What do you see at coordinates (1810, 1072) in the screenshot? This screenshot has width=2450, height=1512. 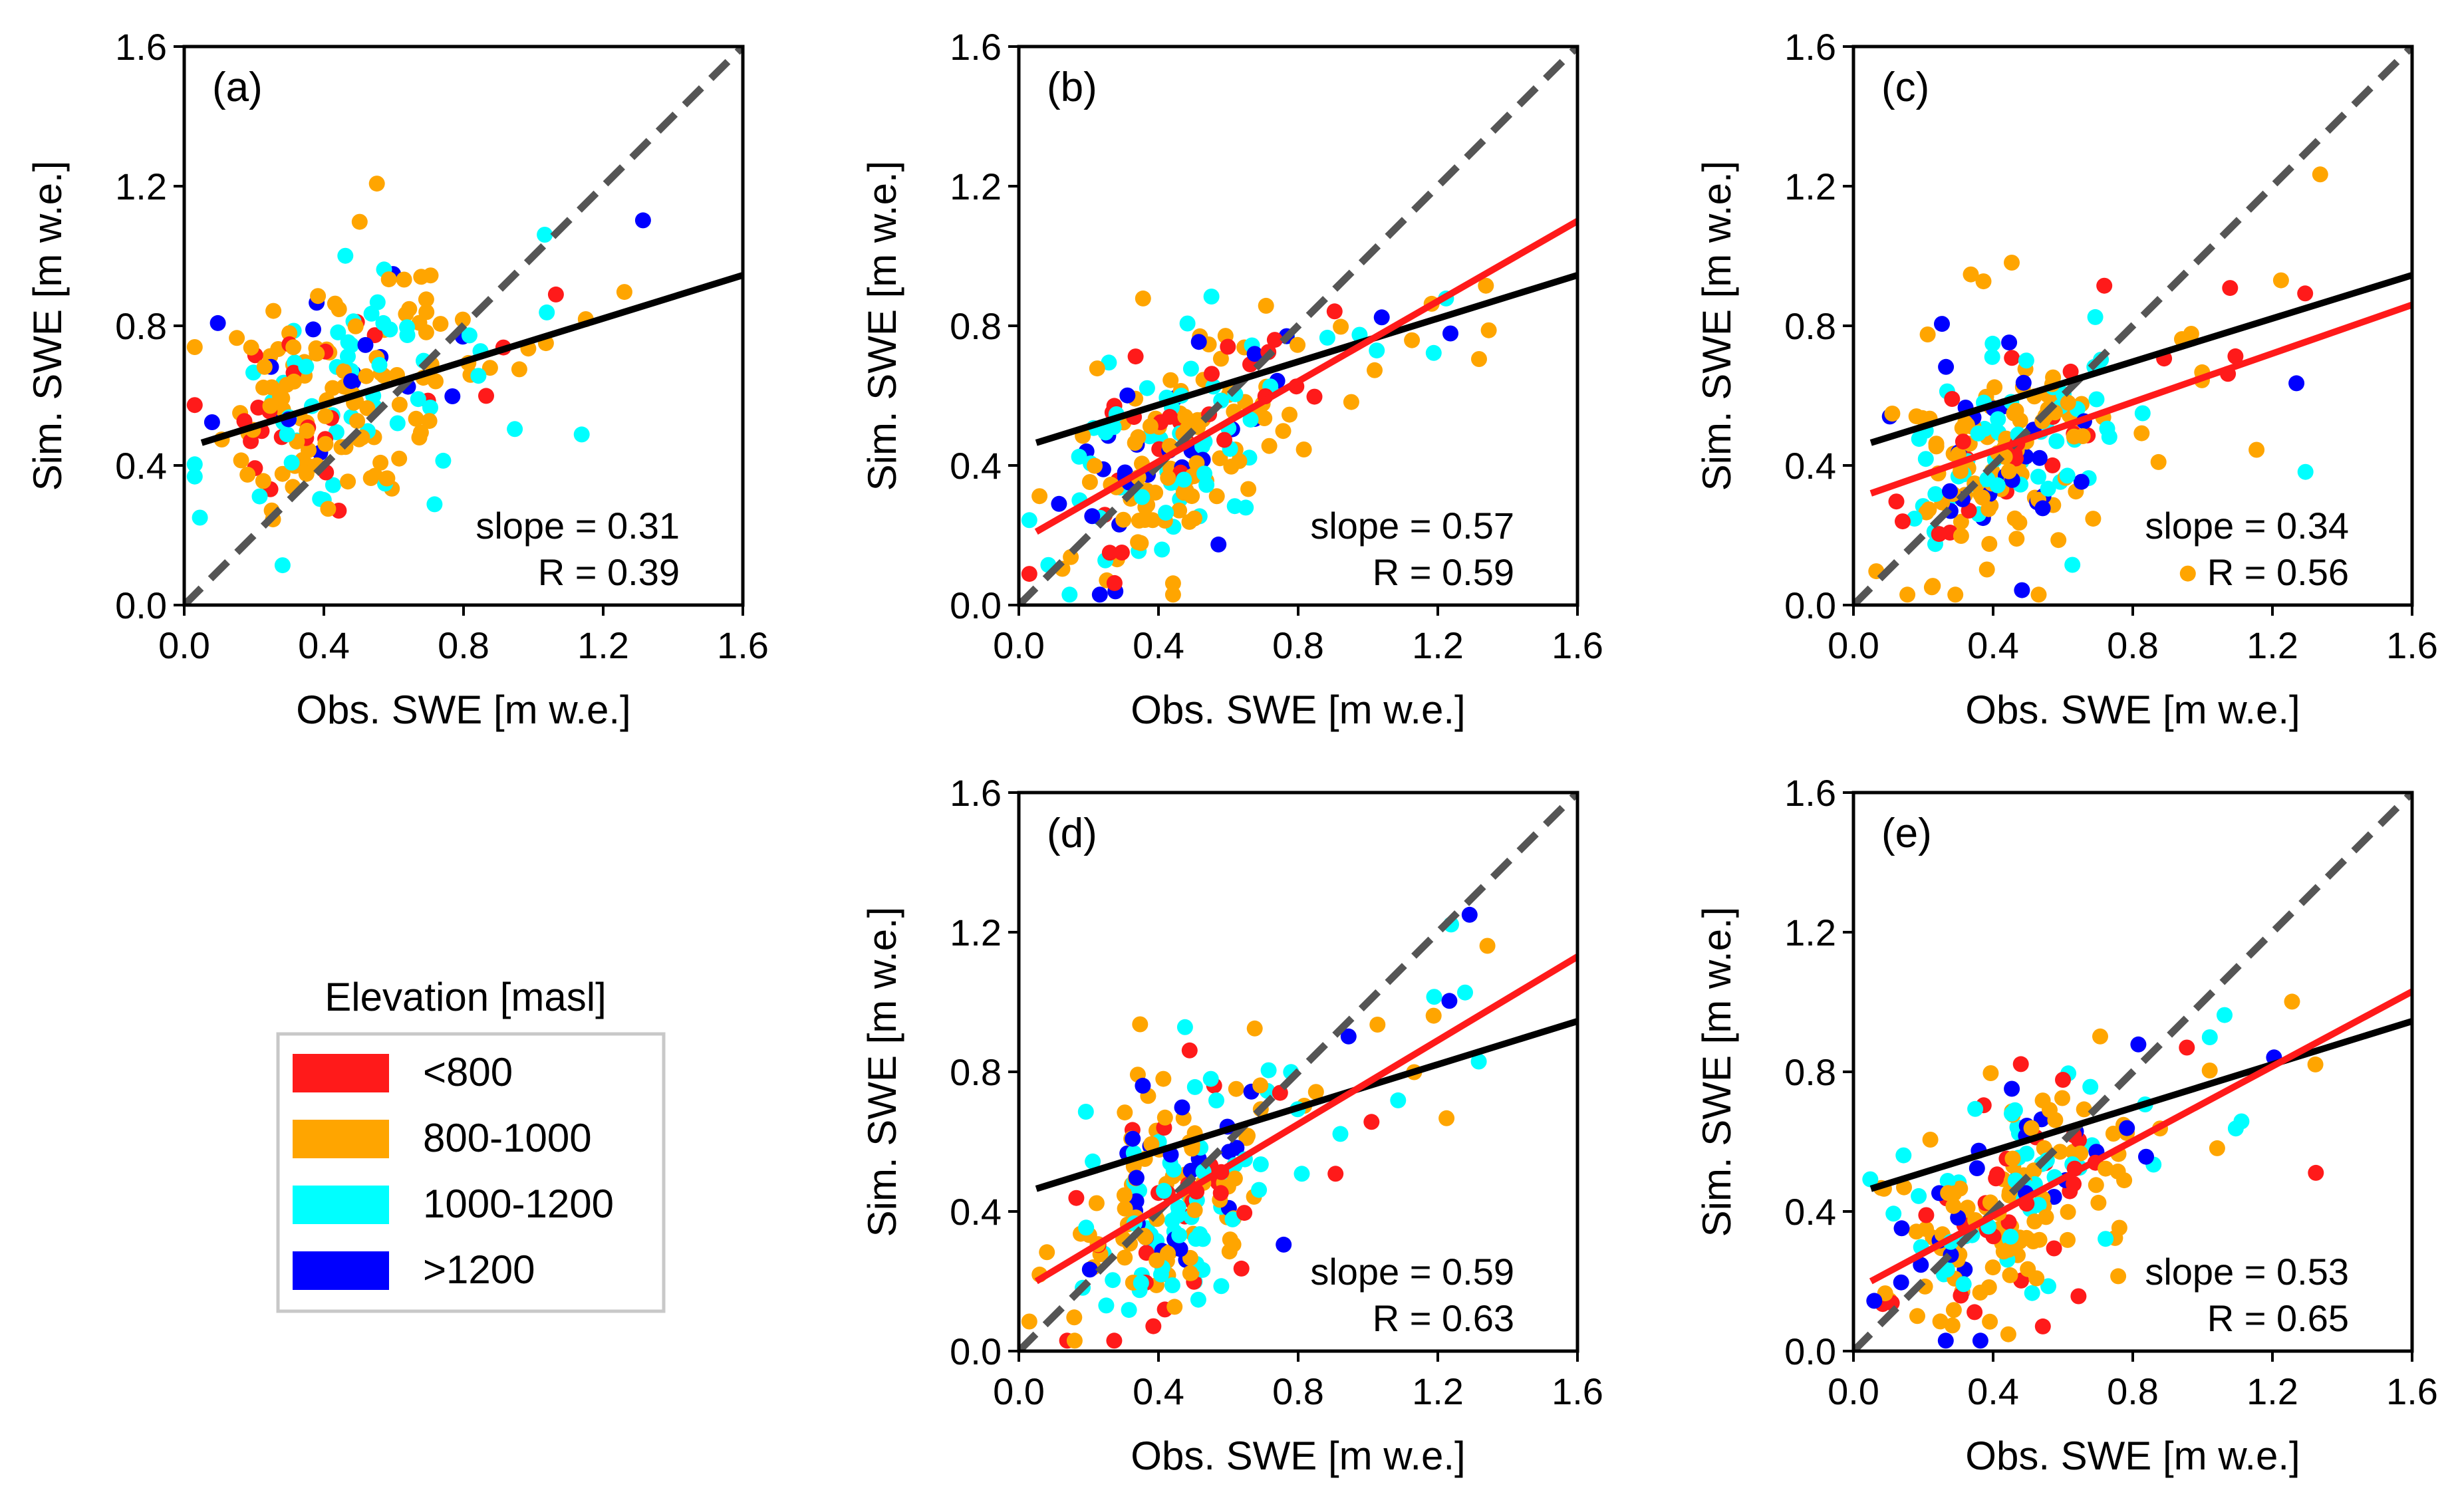 I see `y-tick-label: 0.8` at bounding box center [1810, 1072].